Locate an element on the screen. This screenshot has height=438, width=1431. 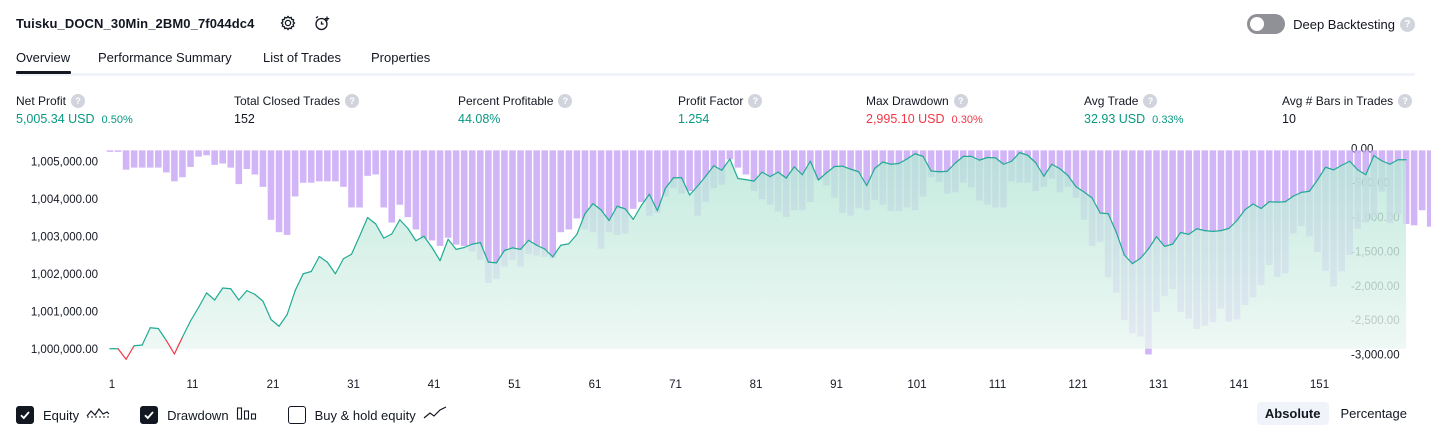
legend-drawdown: Drawdown is located at coordinates (198, 415).